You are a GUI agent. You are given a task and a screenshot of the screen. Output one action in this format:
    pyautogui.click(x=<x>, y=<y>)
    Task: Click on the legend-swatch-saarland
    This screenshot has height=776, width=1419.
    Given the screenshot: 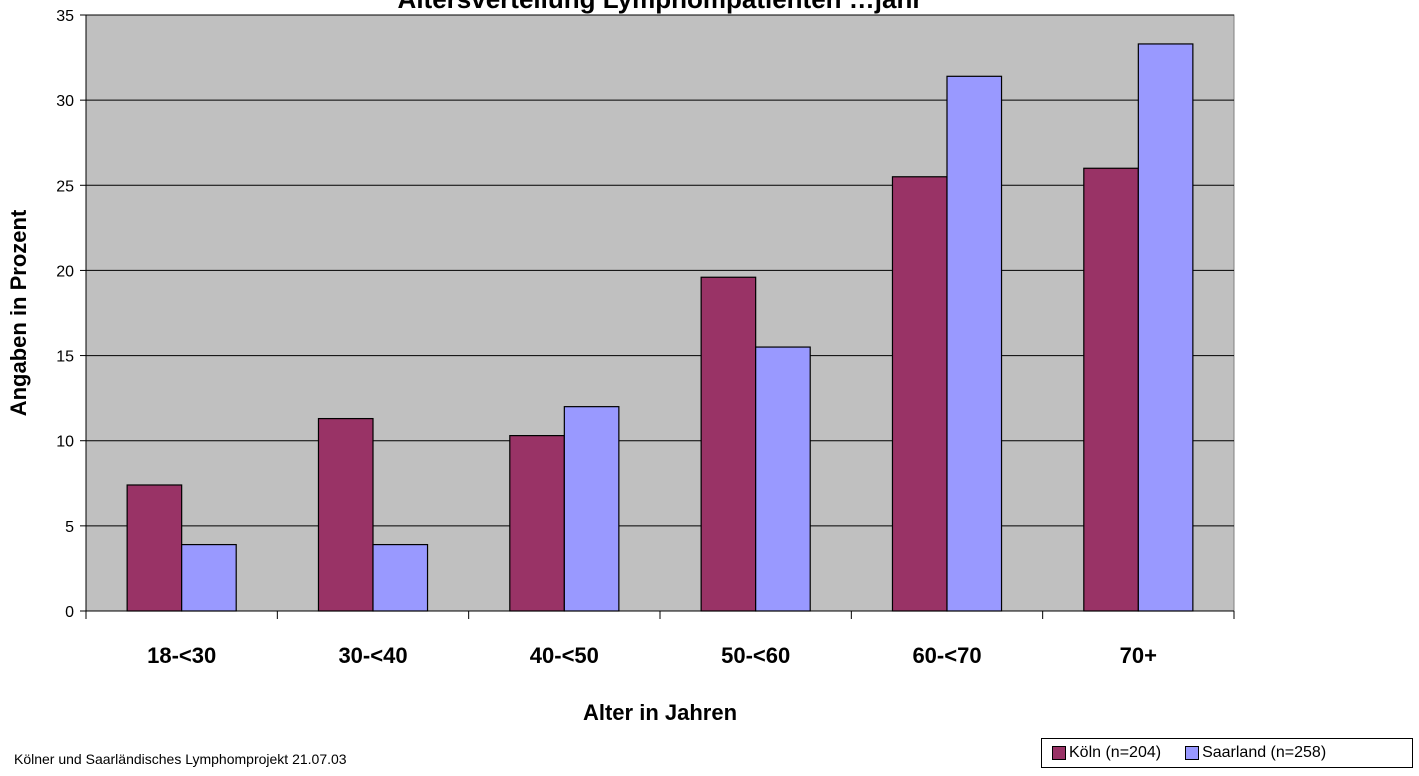 What is the action you would take?
    pyautogui.click(x=1192, y=753)
    